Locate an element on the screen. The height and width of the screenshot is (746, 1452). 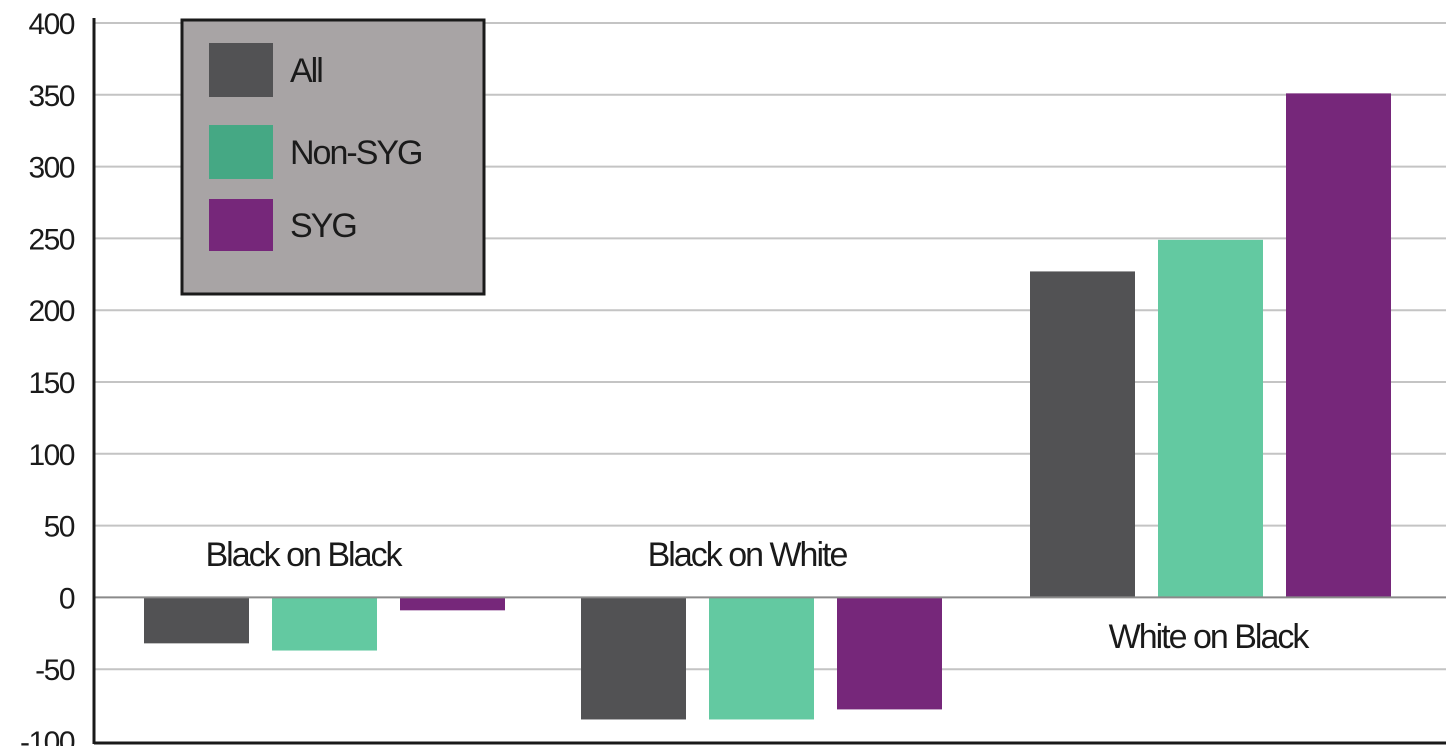
y-tick-label: 400 is located at coordinates (51, 24).